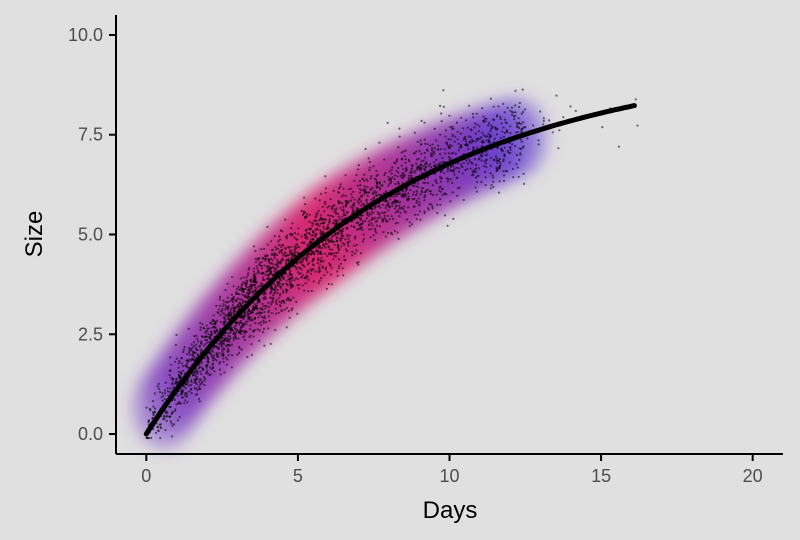 The width and height of the screenshot is (800, 540). What do you see at coordinates (298, 476) in the screenshot?
I see `x-tick-label: 5` at bounding box center [298, 476].